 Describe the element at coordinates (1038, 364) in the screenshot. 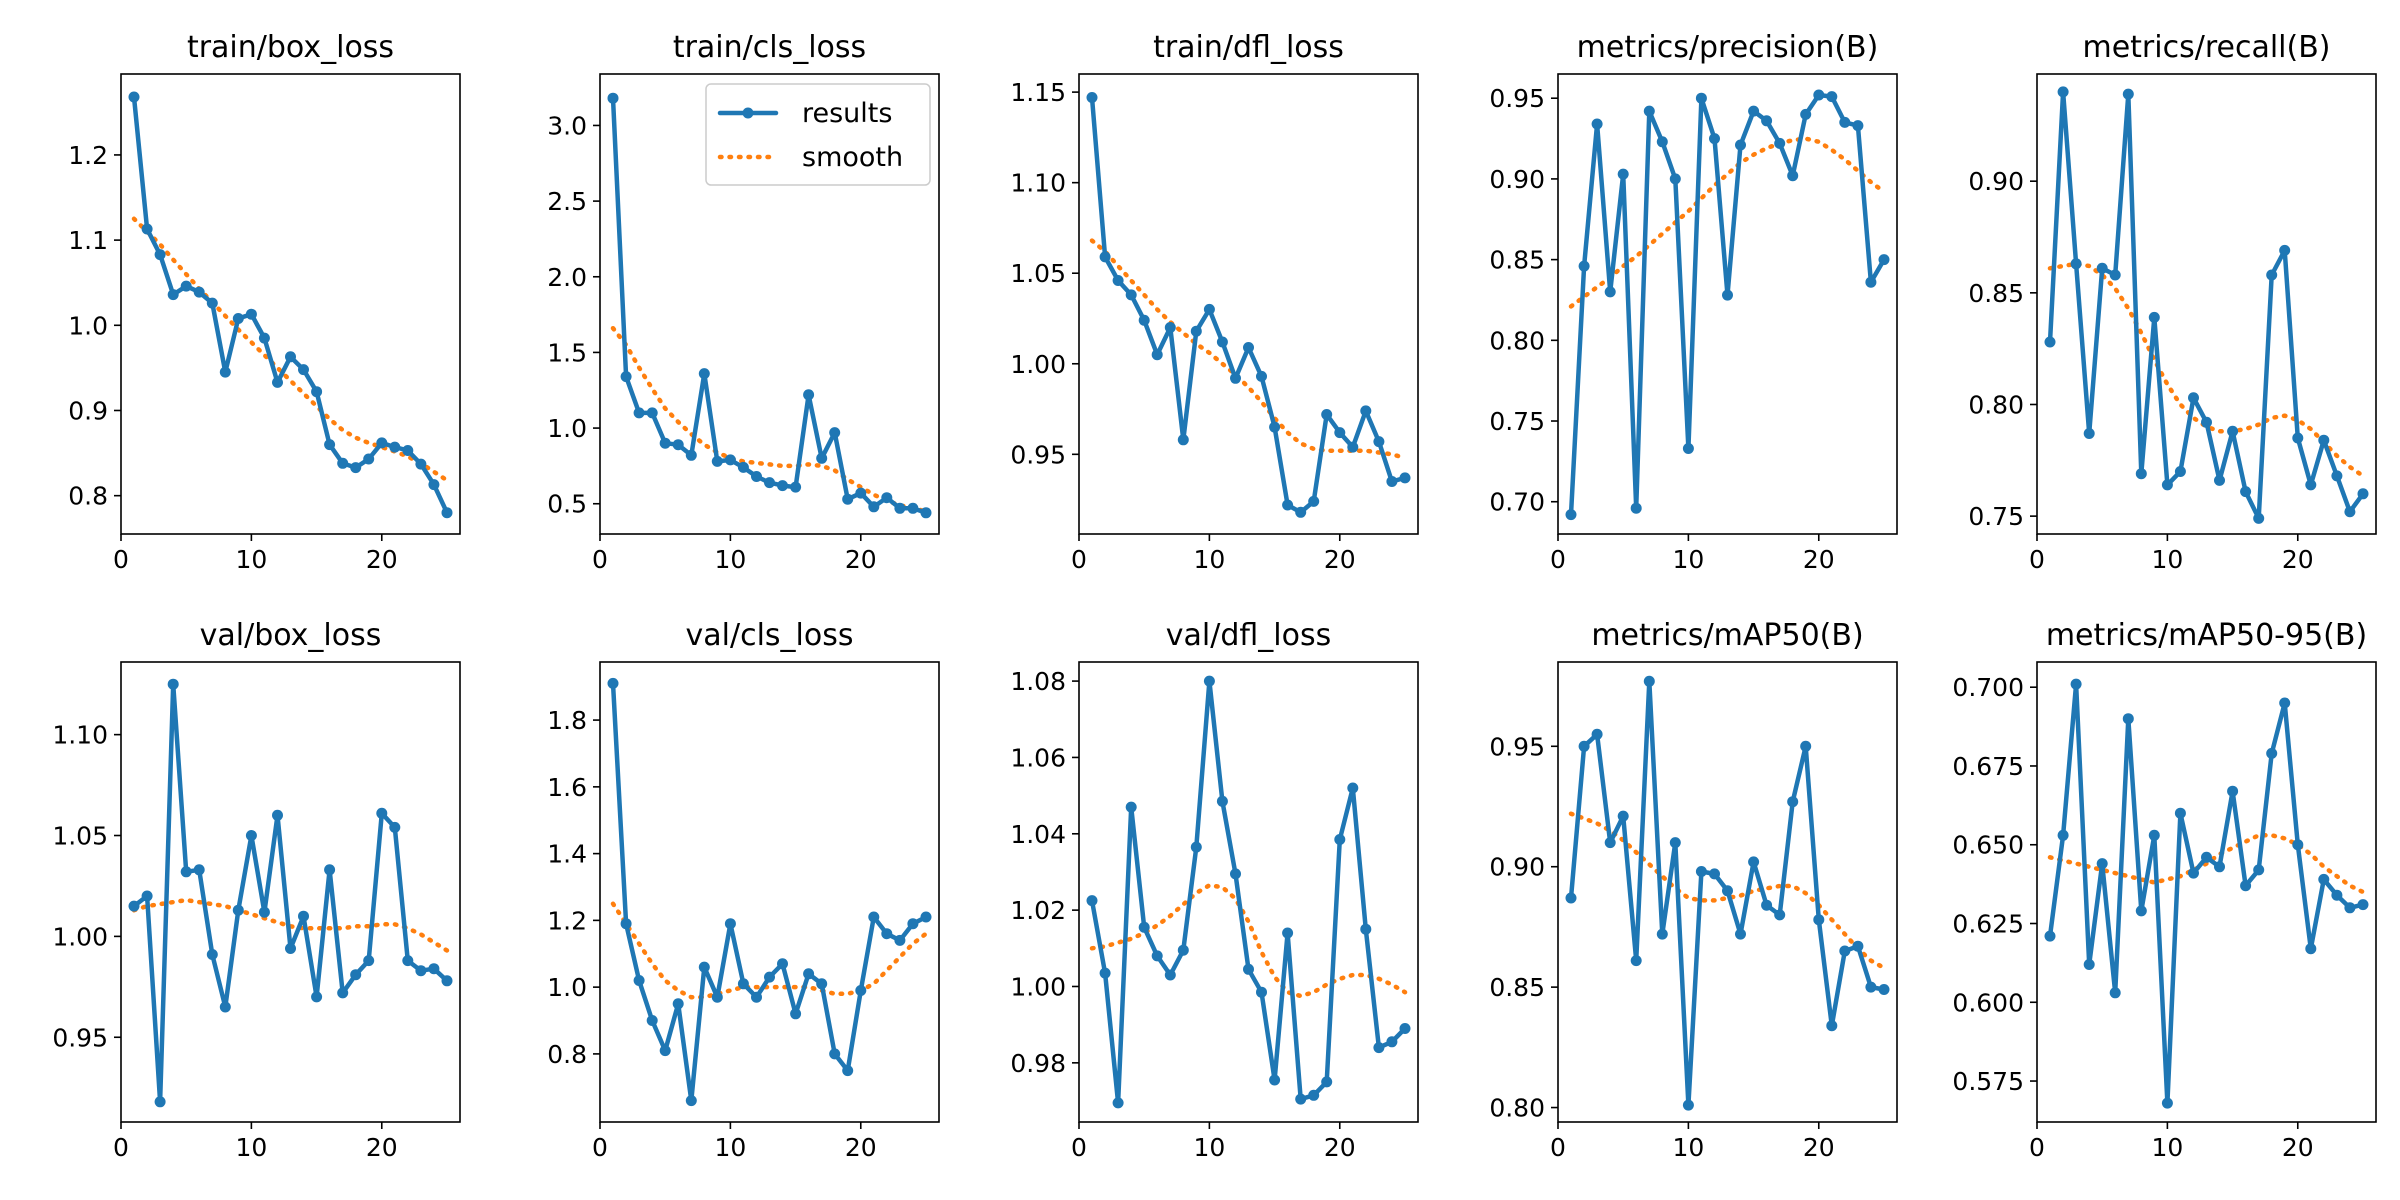

I see `y-tick-label: 1.00` at that location.